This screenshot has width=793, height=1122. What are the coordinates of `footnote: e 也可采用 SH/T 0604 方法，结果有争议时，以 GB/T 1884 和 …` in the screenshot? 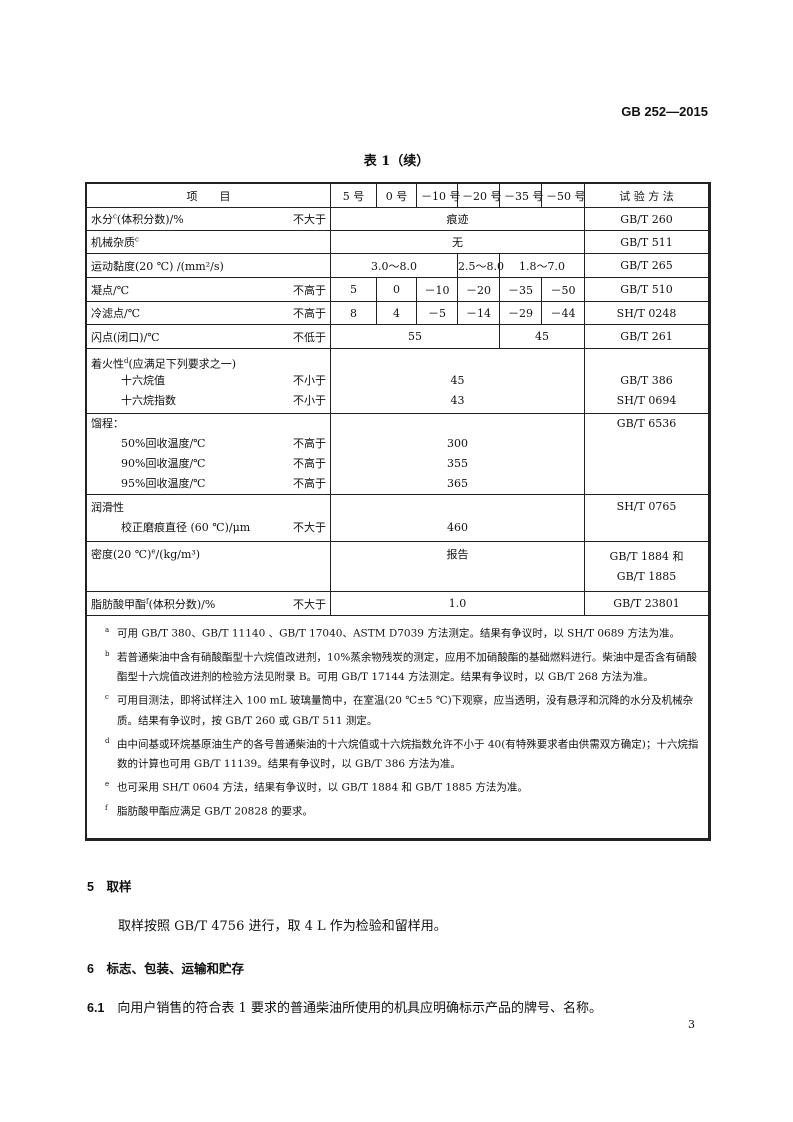 It's located at (316, 787).